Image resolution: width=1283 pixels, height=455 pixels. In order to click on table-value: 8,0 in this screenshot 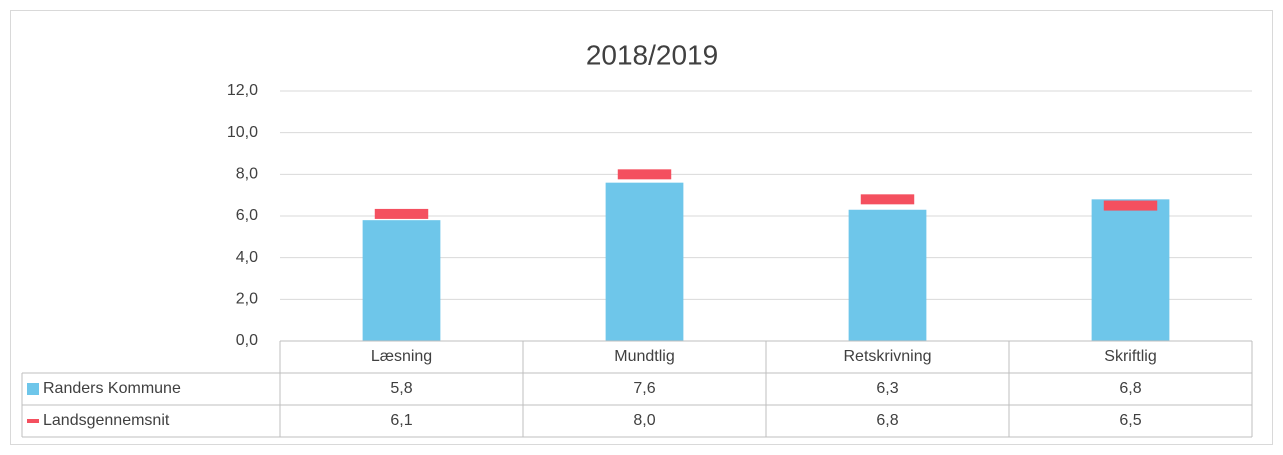, I will do `click(644, 420)`.